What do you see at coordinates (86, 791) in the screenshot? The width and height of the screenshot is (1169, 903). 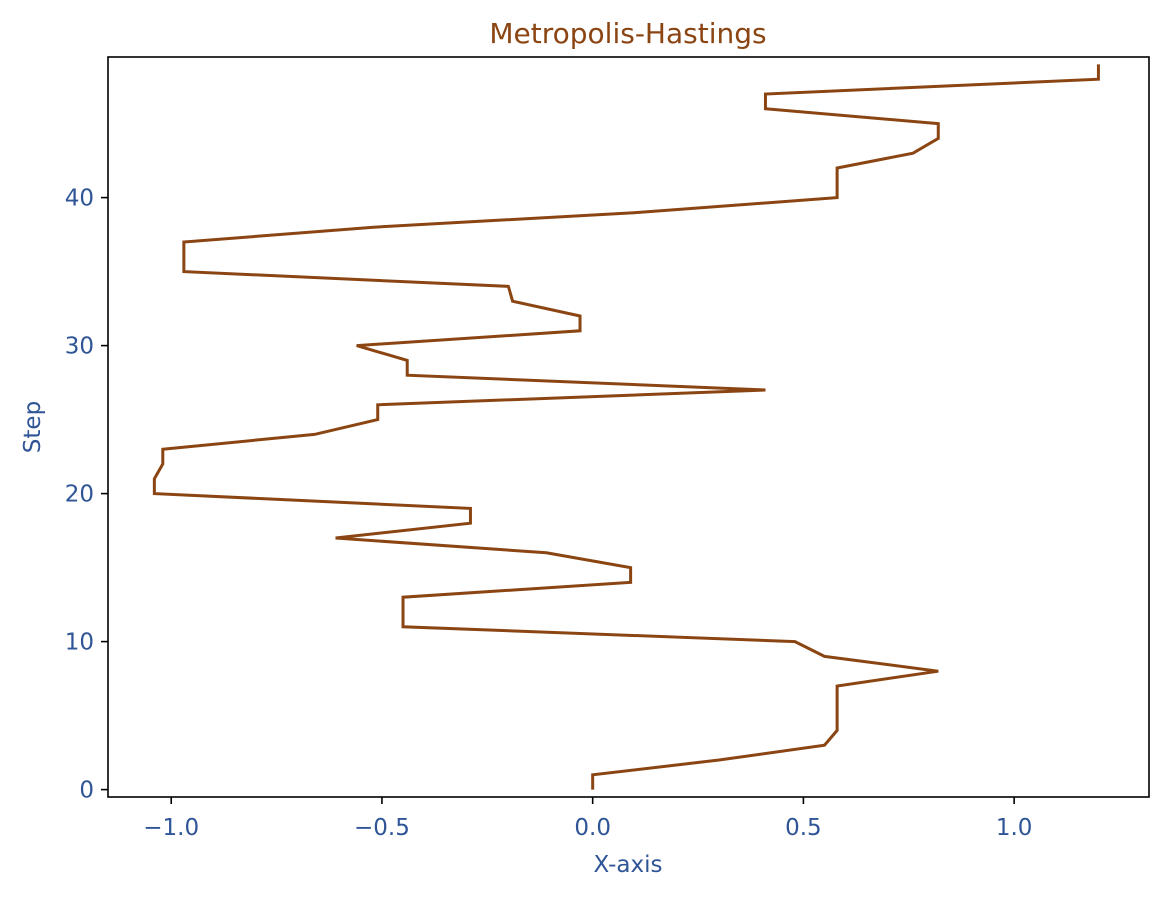 I see `y-tick-label: 0` at bounding box center [86, 791].